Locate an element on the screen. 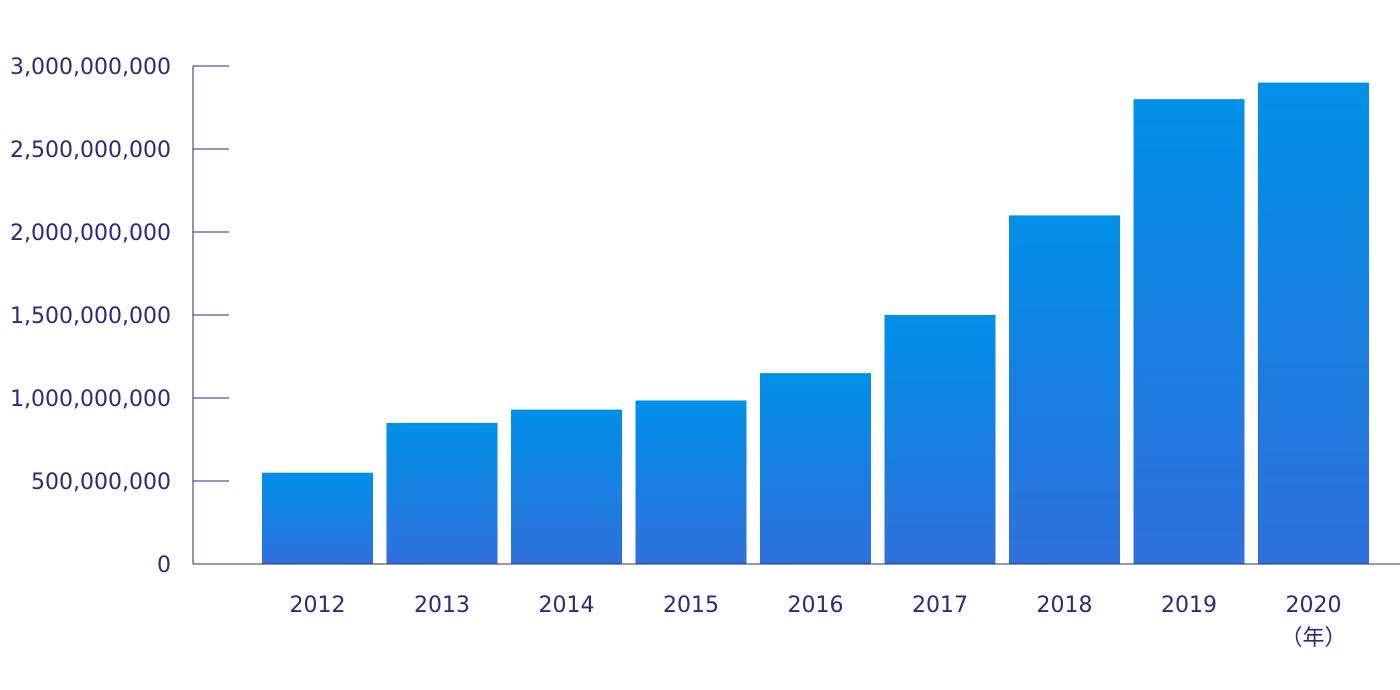 This screenshot has height=690, width=1400. y-tick-label: 2,500,000,000 is located at coordinates (90, 150).